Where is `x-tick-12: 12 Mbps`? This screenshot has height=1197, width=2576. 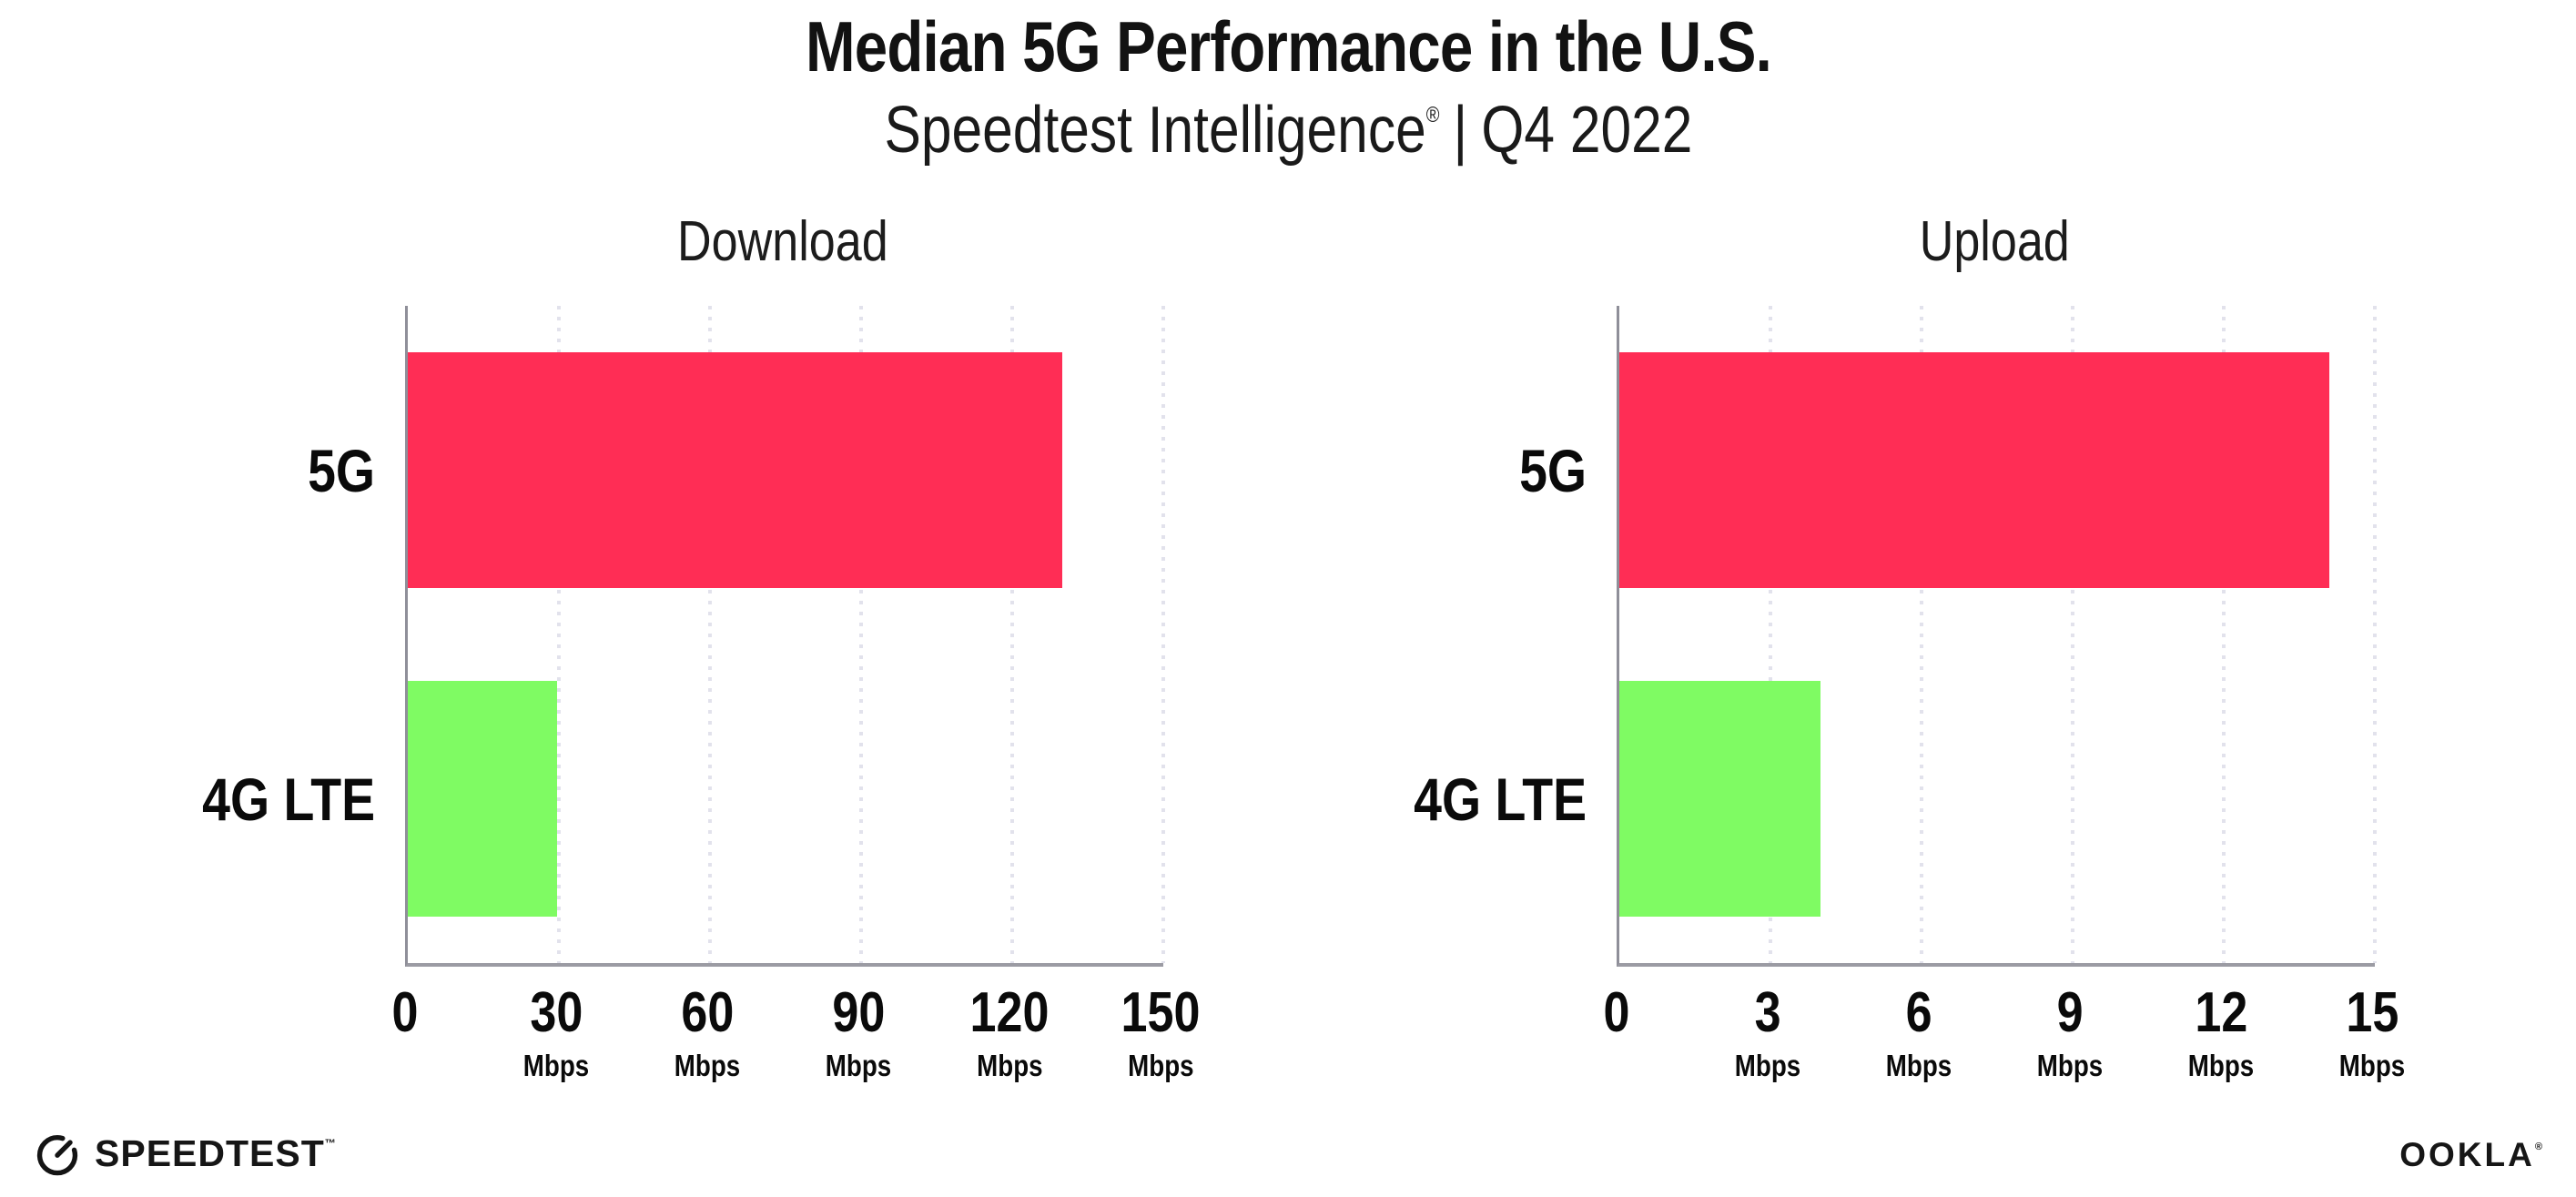 x-tick-12: 12 Mbps is located at coordinates (2221, 1034).